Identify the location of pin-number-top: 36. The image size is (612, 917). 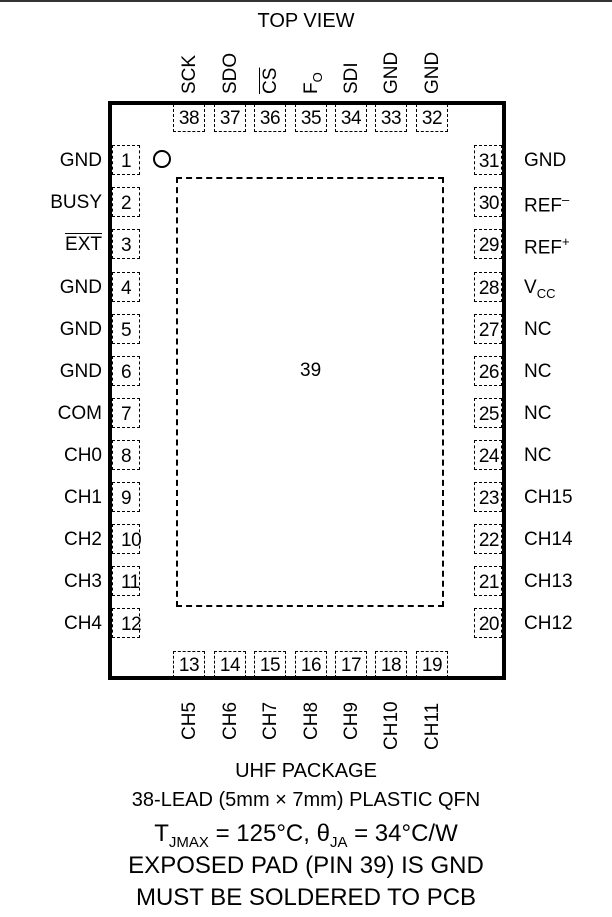
(270, 118).